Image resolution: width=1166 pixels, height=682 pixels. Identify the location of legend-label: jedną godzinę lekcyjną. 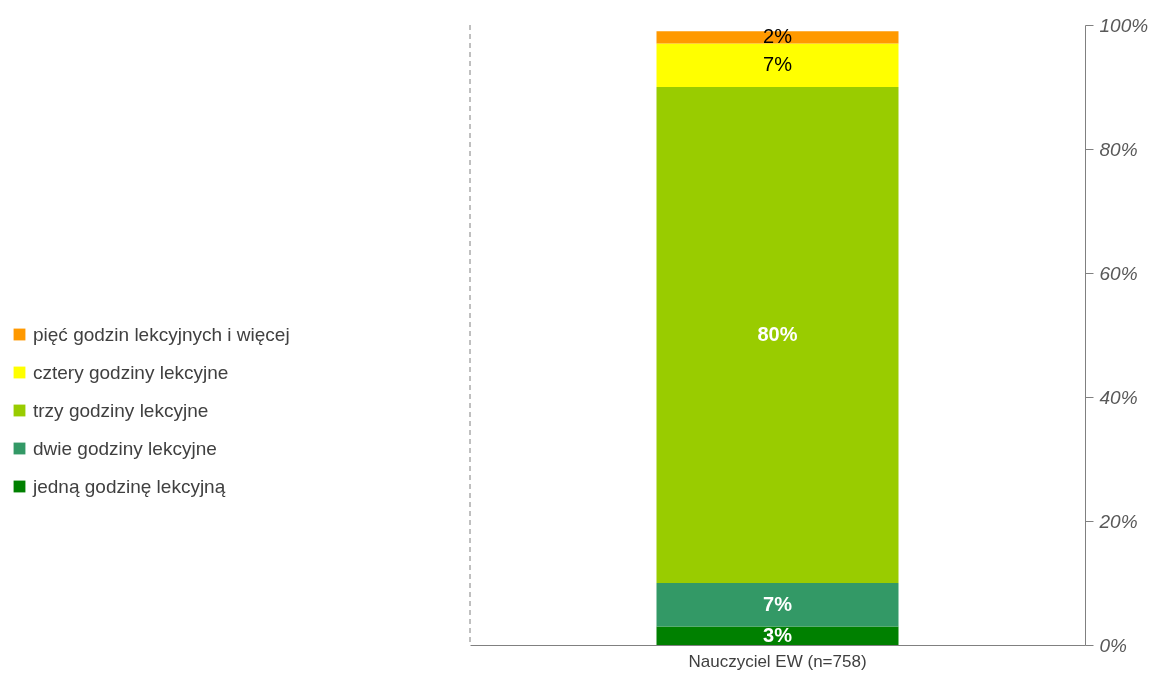
(129, 486).